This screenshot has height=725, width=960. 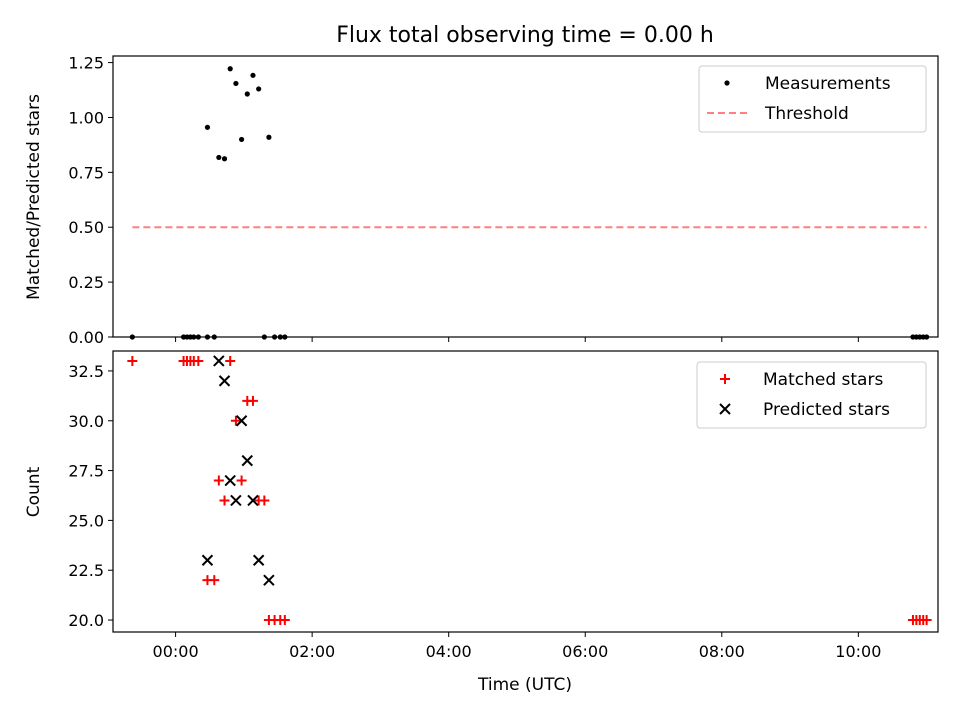 What do you see at coordinates (524, 685) in the screenshot?
I see `bottom-x-axis-label: Time (UTC)` at bounding box center [524, 685].